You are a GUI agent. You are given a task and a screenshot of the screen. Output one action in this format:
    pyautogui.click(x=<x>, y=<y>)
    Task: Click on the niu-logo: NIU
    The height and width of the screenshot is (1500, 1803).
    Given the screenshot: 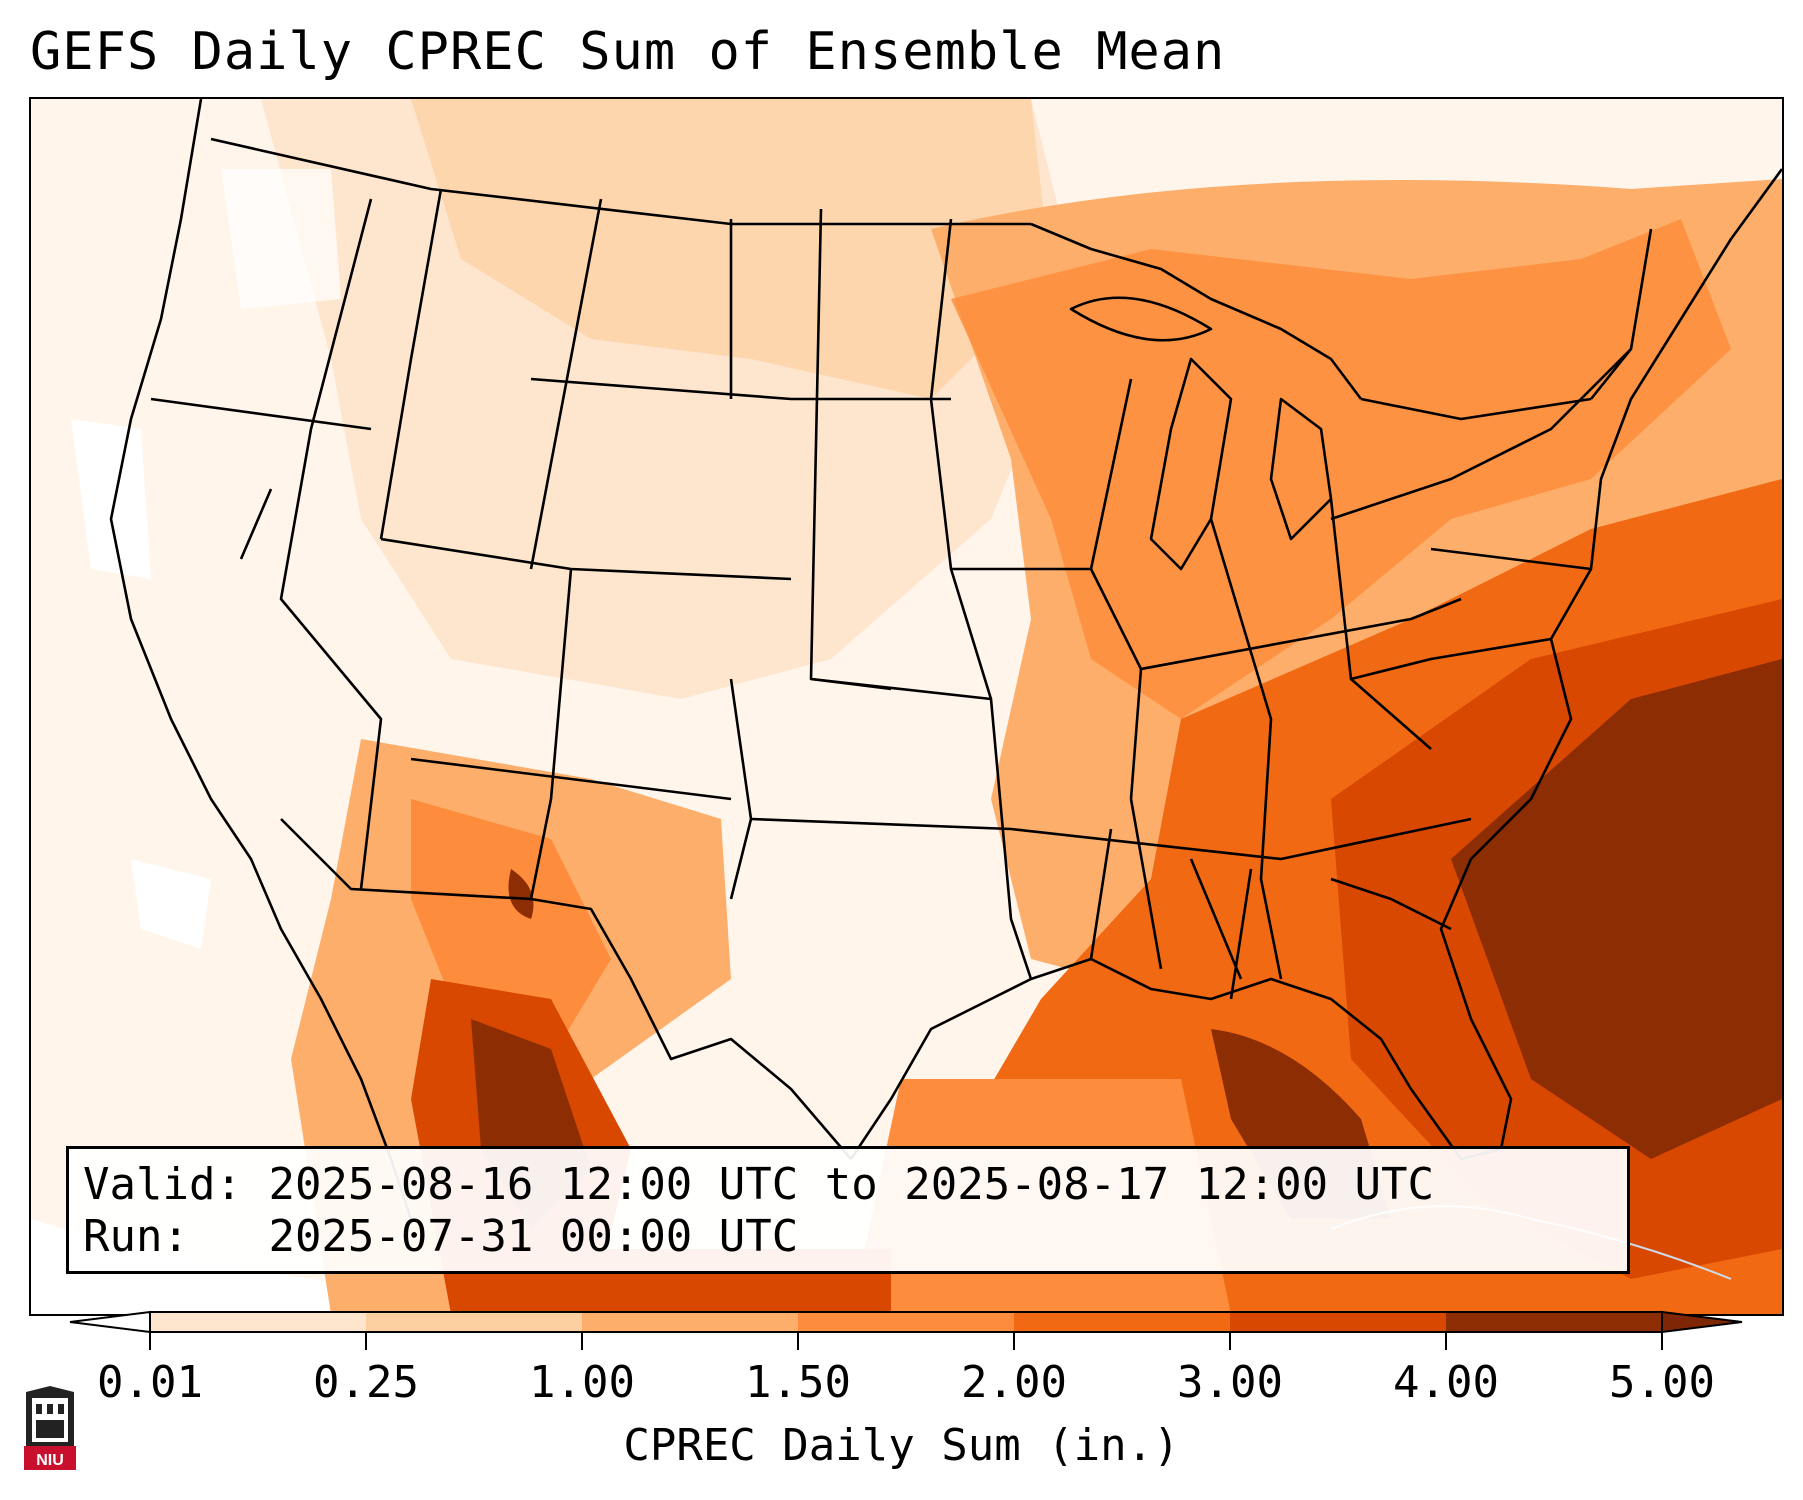 What is the action you would take?
    pyautogui.click(x=50, y=1428)
    